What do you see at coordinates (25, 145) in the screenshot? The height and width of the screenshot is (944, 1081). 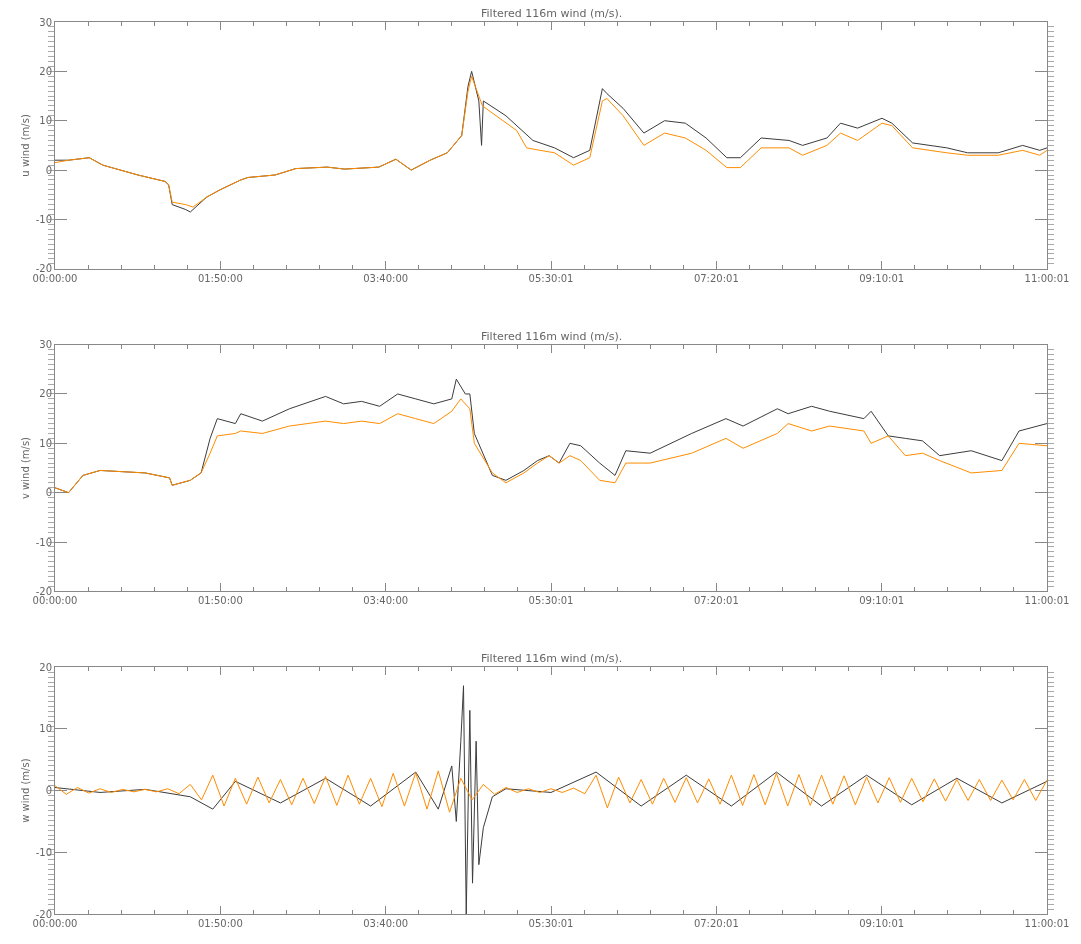 I see `y-axis-title: u wind (m/s)` at bounding box center [25, 145].